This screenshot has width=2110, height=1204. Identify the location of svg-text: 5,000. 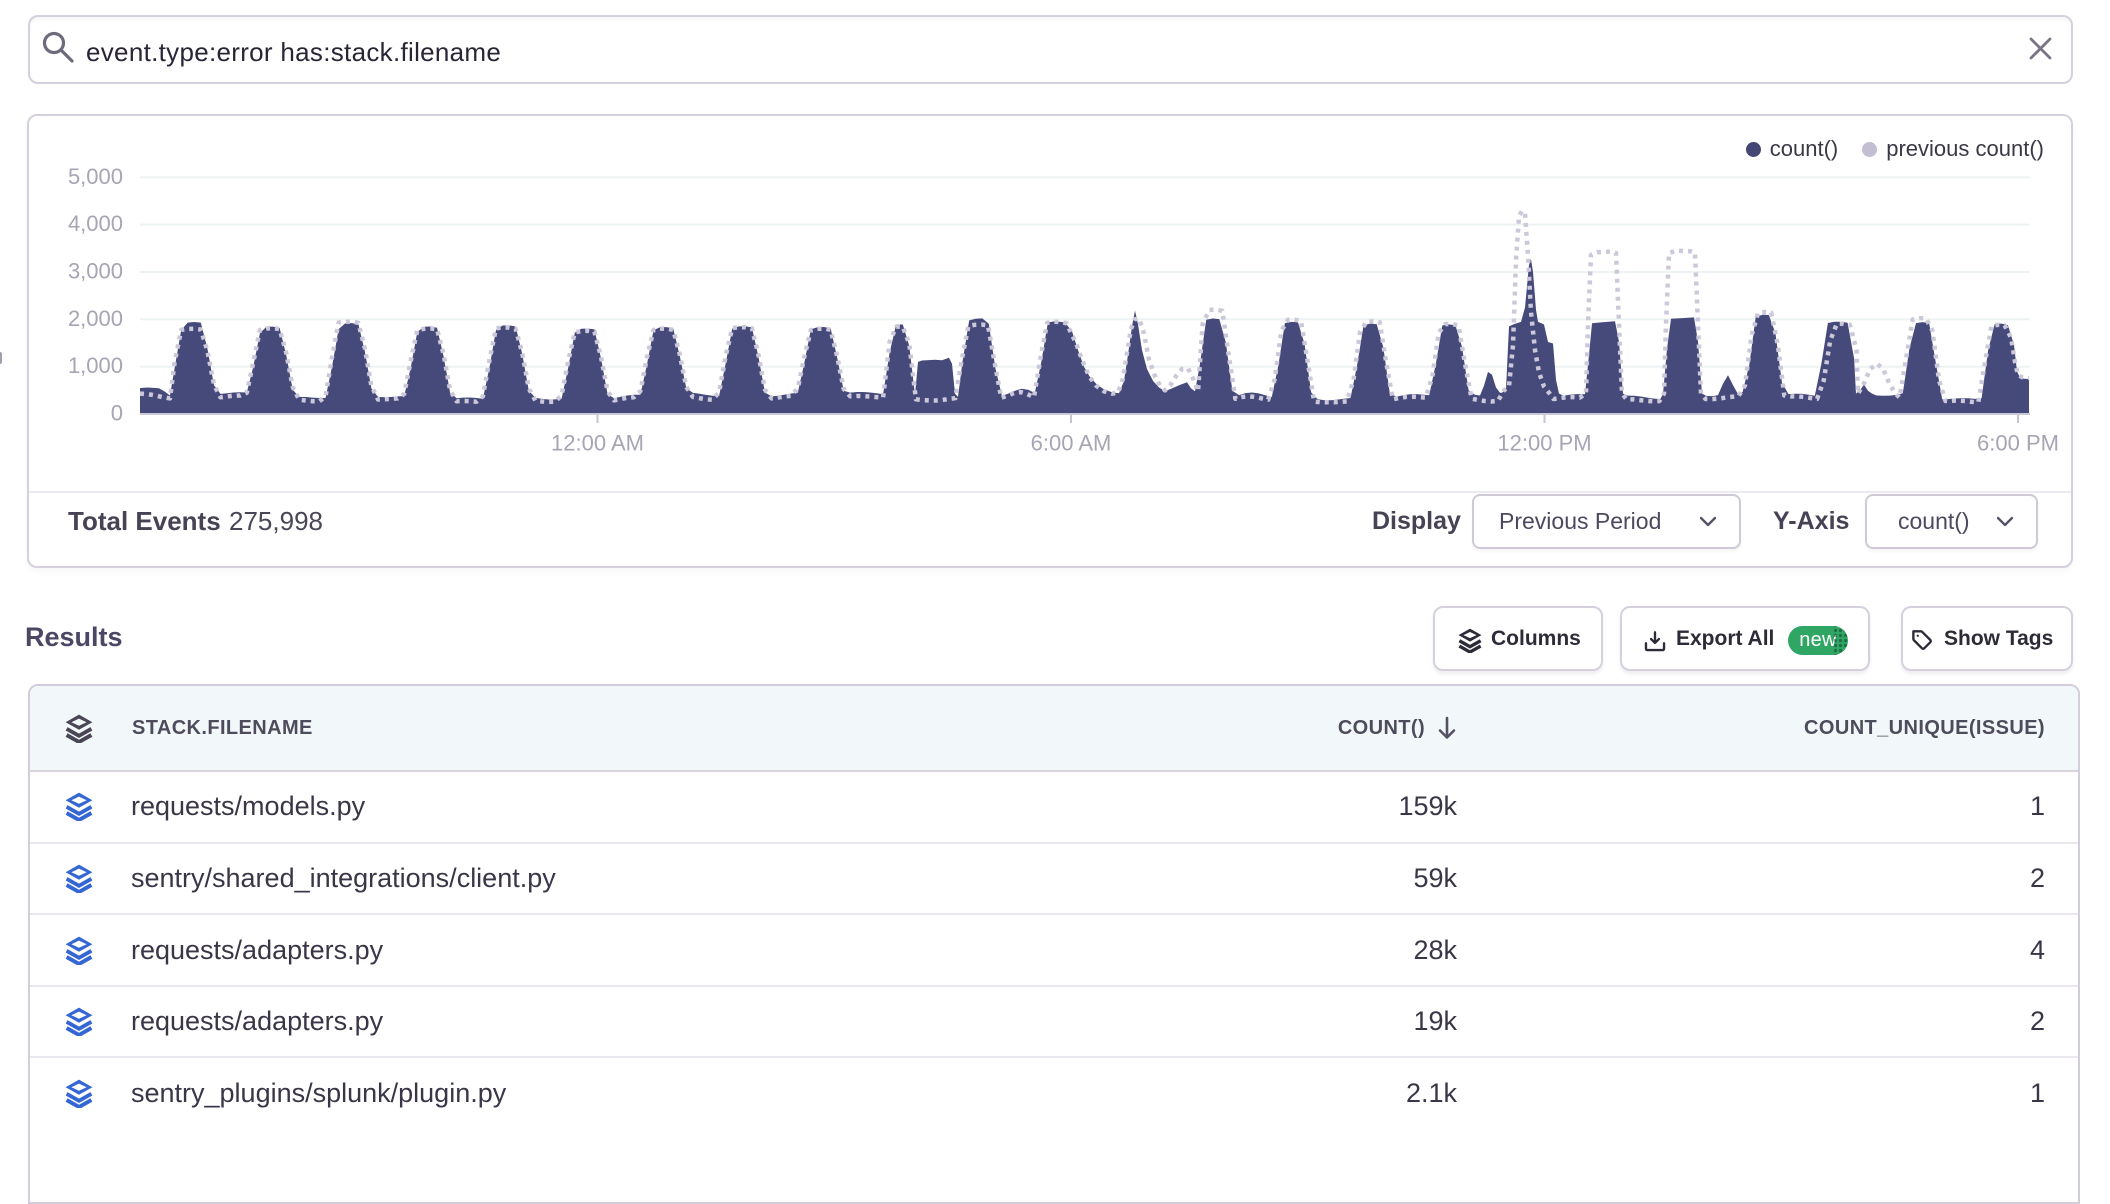
(95, 176).